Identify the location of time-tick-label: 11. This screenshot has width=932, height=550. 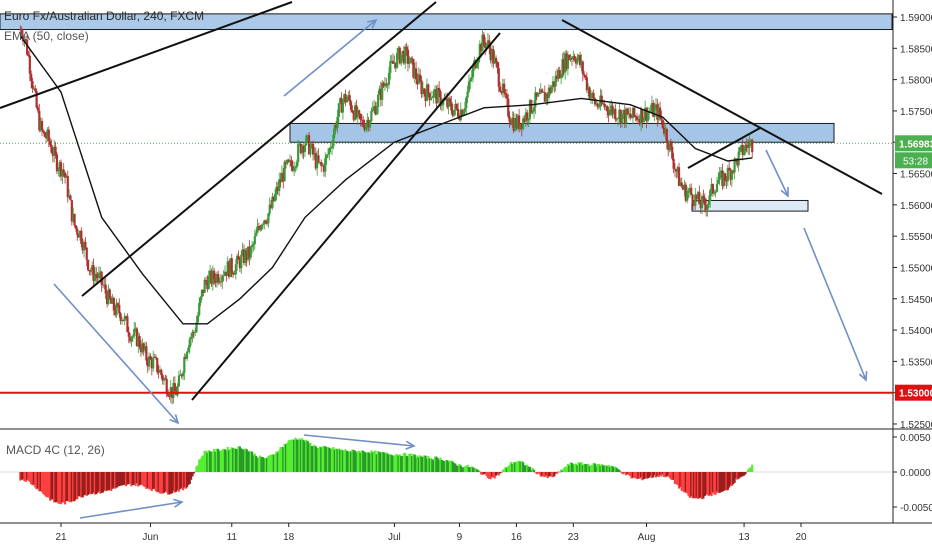
(232, 537).